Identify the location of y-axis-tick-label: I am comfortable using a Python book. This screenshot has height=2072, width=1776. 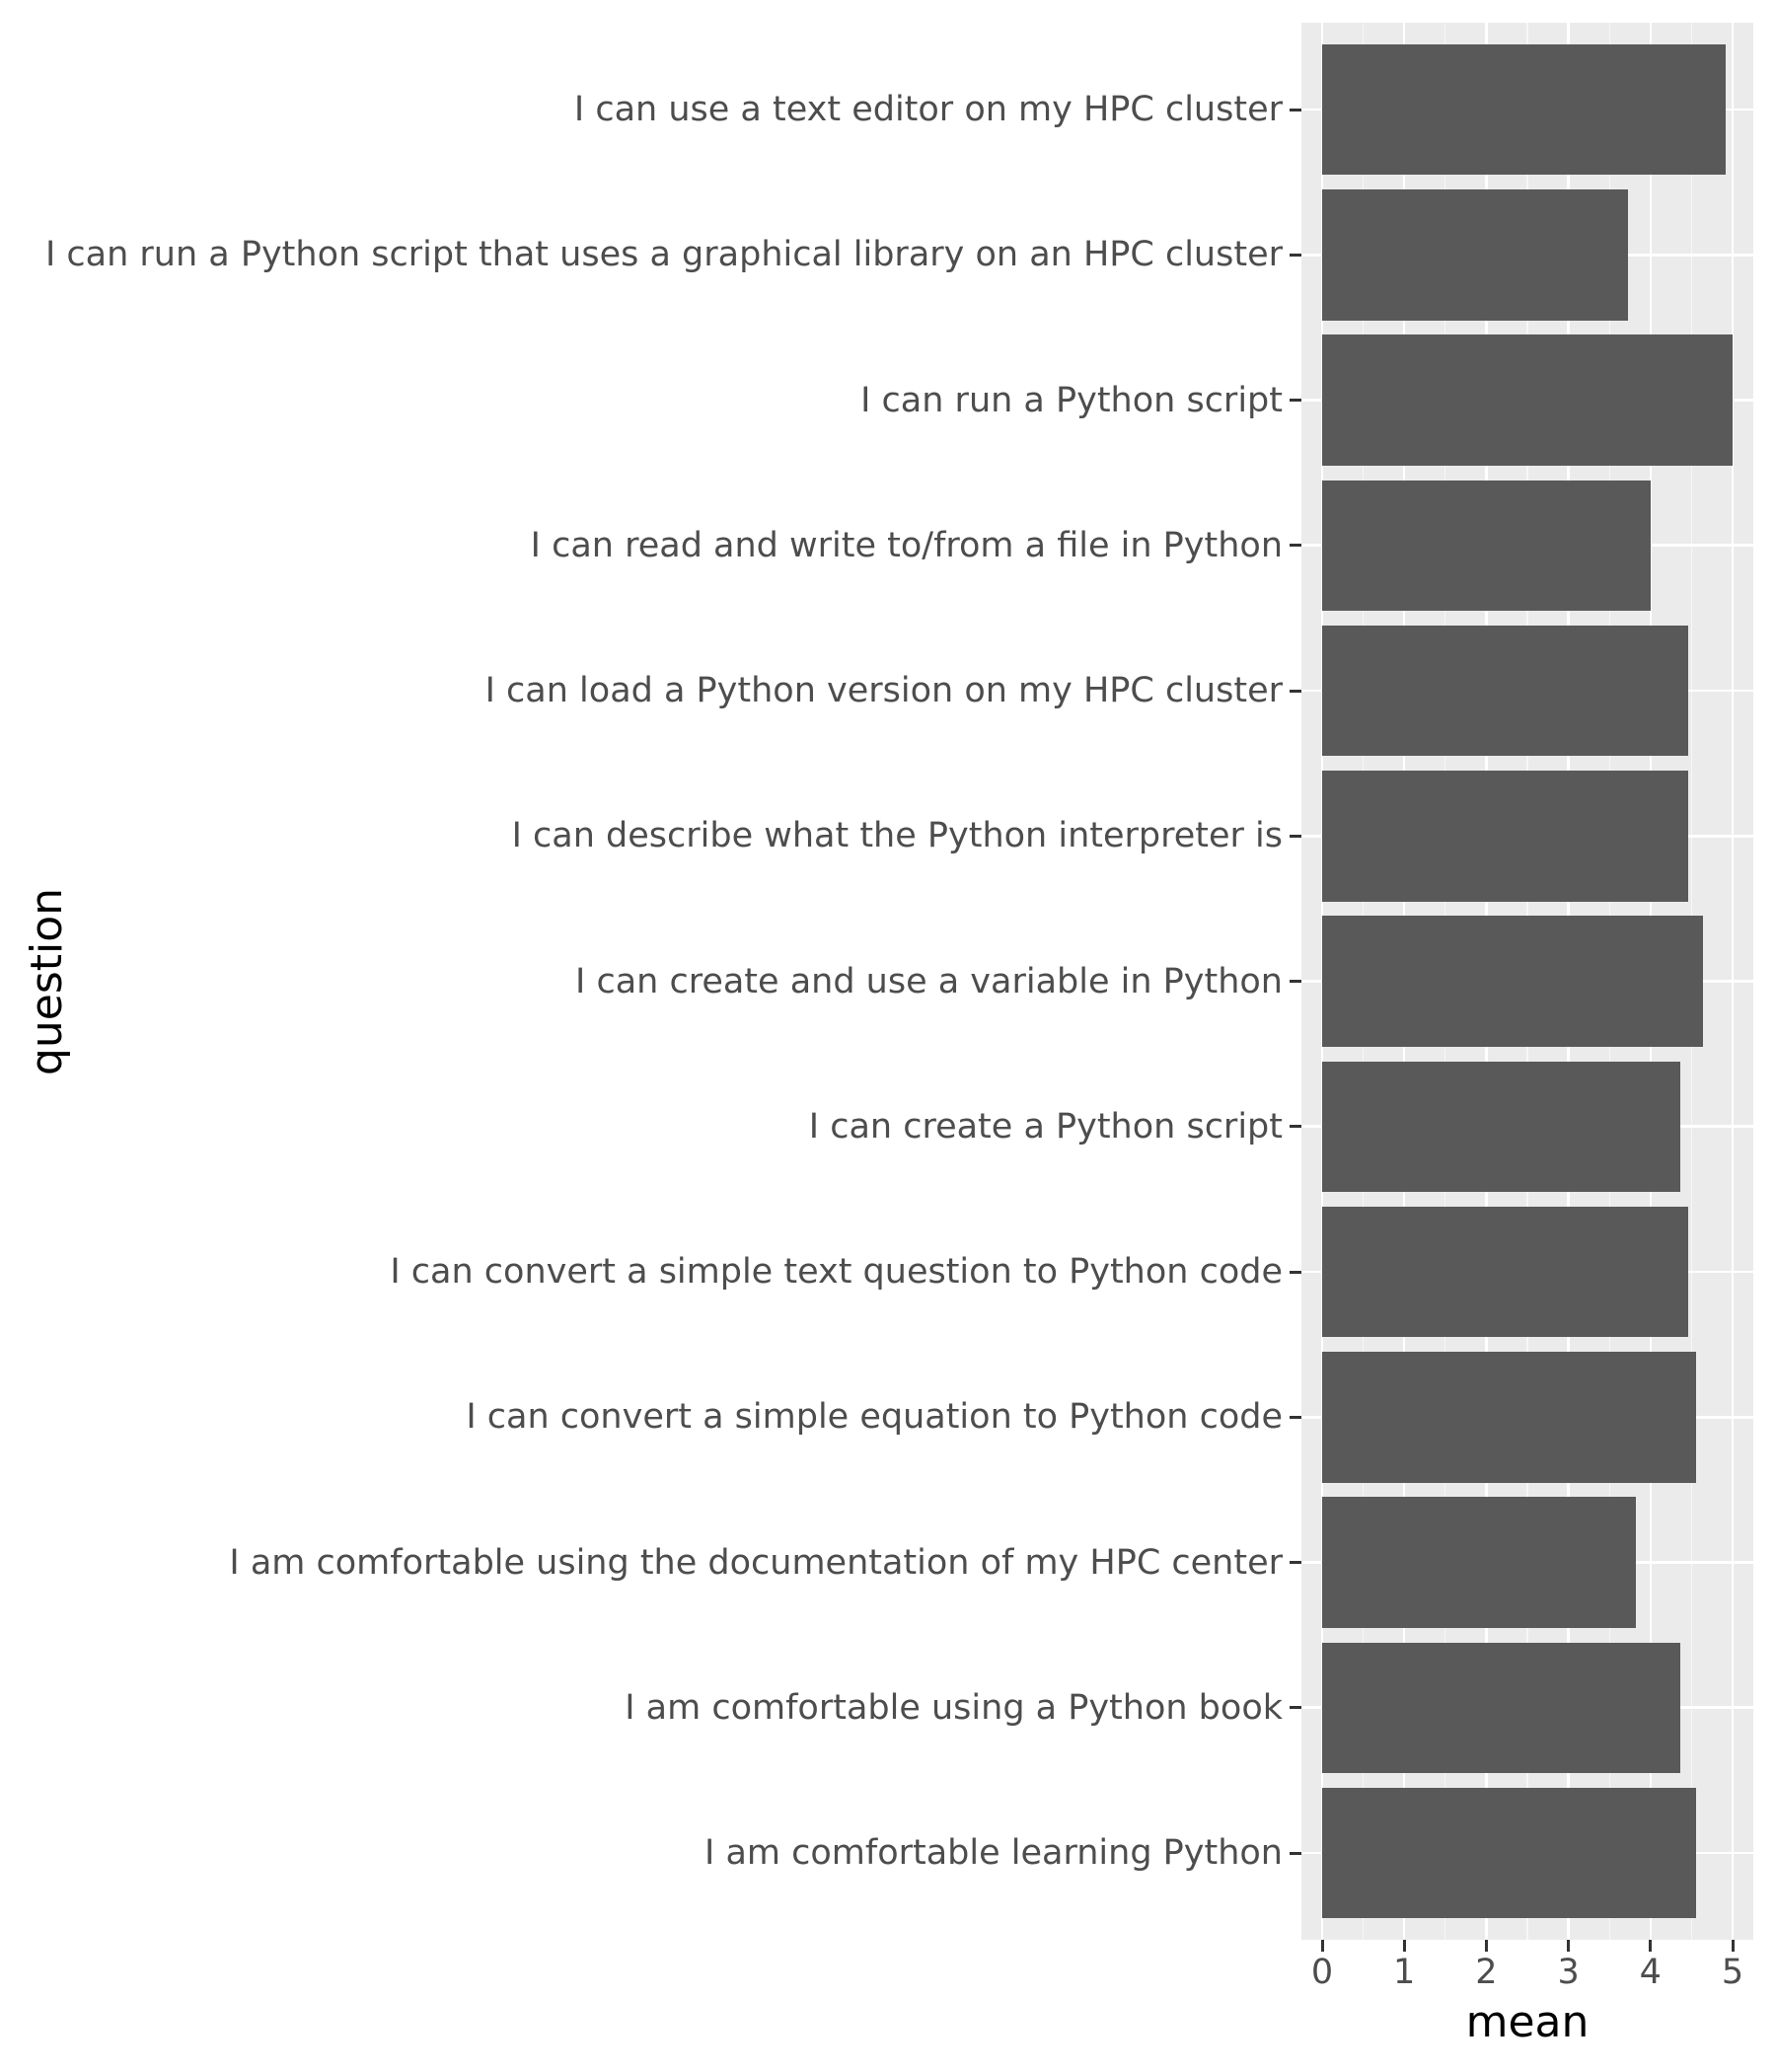
(954, 1707).